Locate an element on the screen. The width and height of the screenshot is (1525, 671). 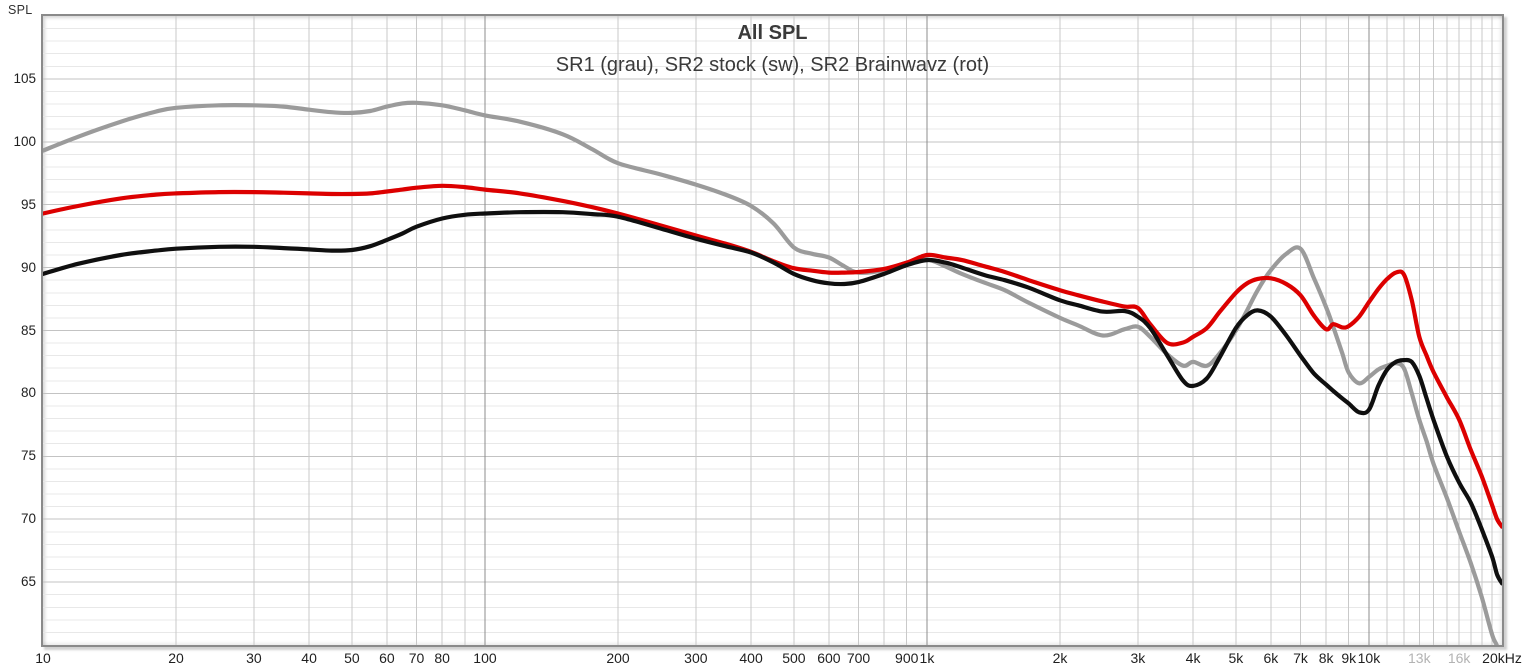
x-tick-label-5k: 5k is located at coordinates (1236, 658).